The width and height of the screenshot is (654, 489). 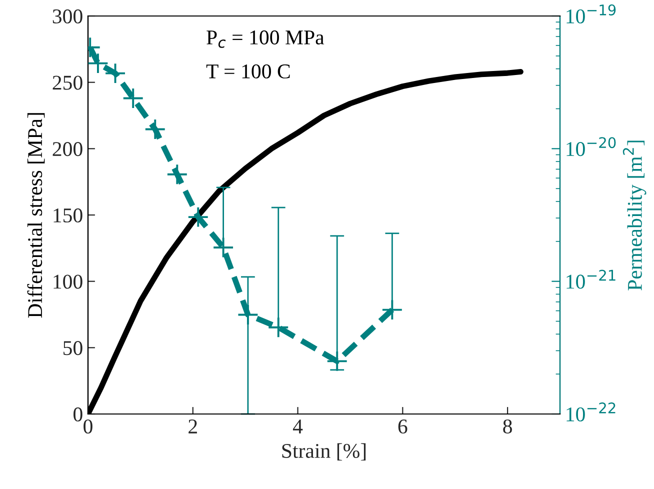 I want to click on x-tick-label: 2, so click(x=192, y=427).